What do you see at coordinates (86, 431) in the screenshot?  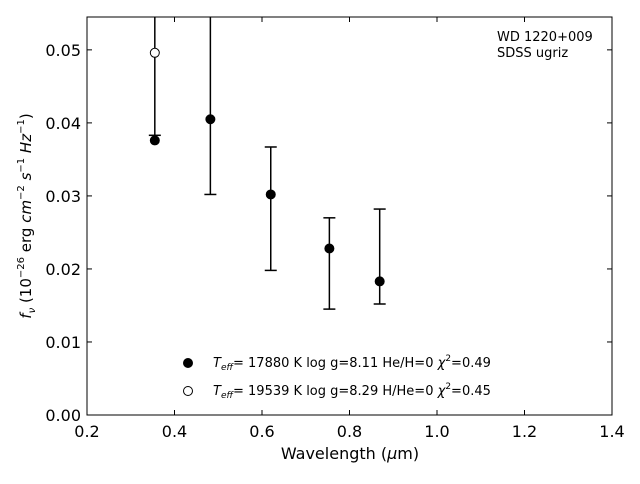 I see `x-tick-label: 0.2` at bounding box center [86, 431].